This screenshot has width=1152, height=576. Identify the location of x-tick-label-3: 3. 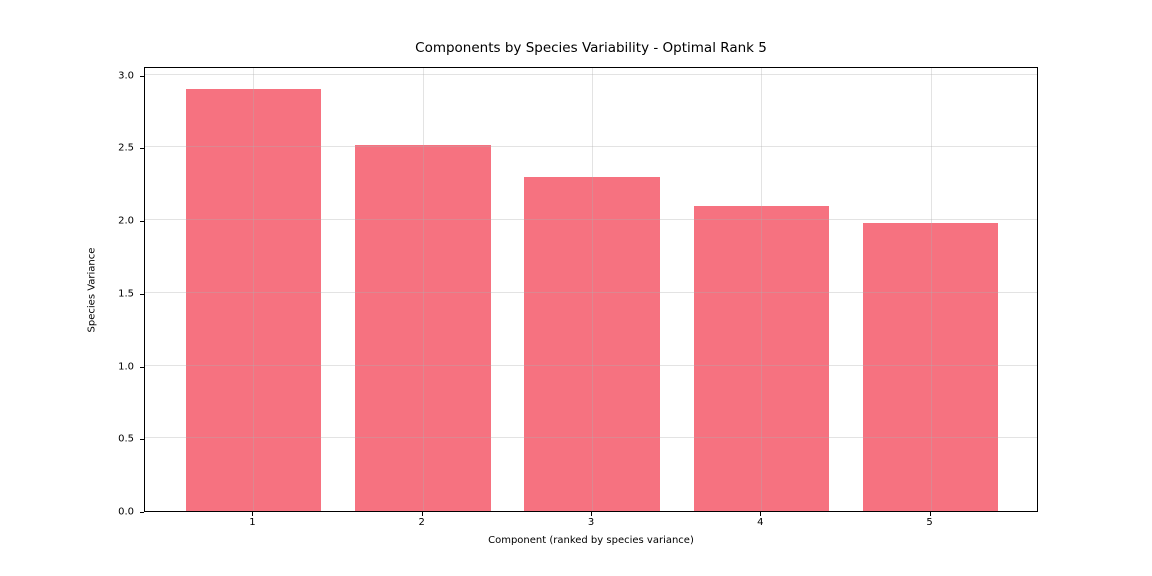
(591, 522).